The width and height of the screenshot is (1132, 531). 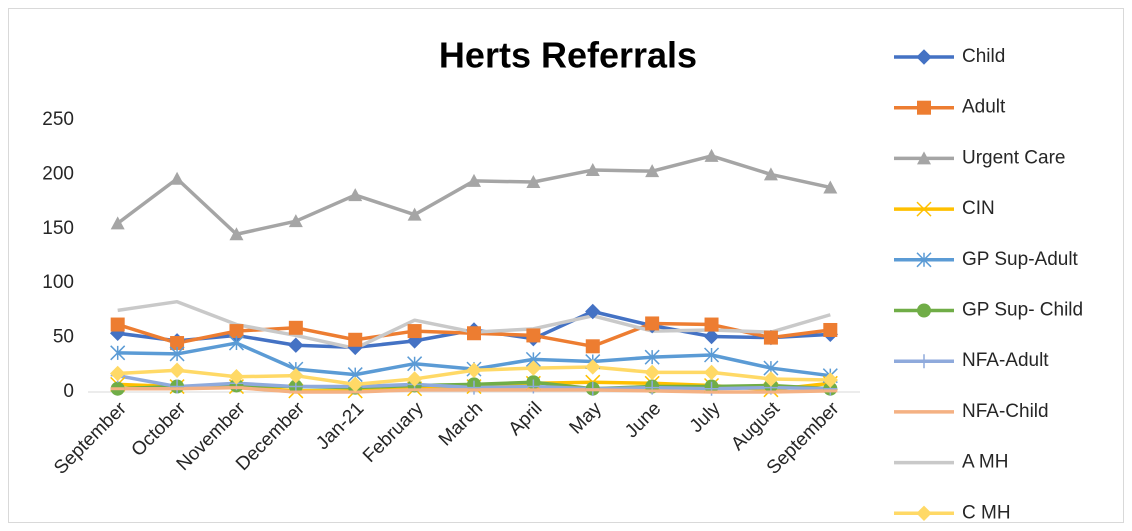 I want to click on legend-label: NFA-Child, so click(x=1005, y=411).